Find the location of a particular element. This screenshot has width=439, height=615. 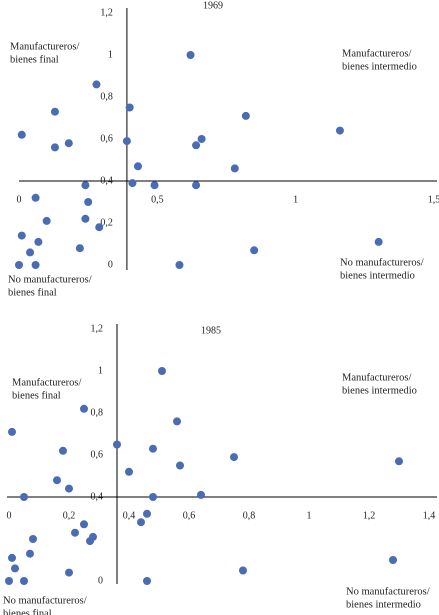

x-tick-label: 0,2 is located at coordinates (69, 515).